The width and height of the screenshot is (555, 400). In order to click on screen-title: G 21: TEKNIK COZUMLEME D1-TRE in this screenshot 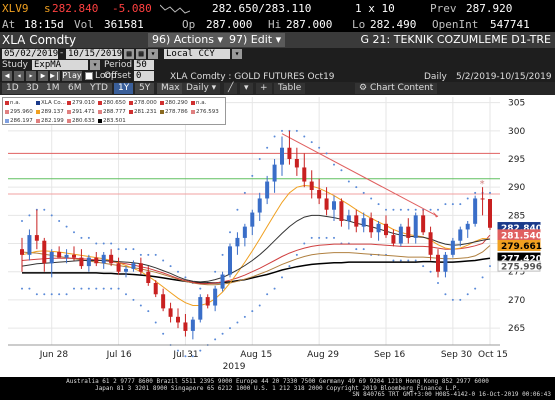, I will do `click(455, 39)`.